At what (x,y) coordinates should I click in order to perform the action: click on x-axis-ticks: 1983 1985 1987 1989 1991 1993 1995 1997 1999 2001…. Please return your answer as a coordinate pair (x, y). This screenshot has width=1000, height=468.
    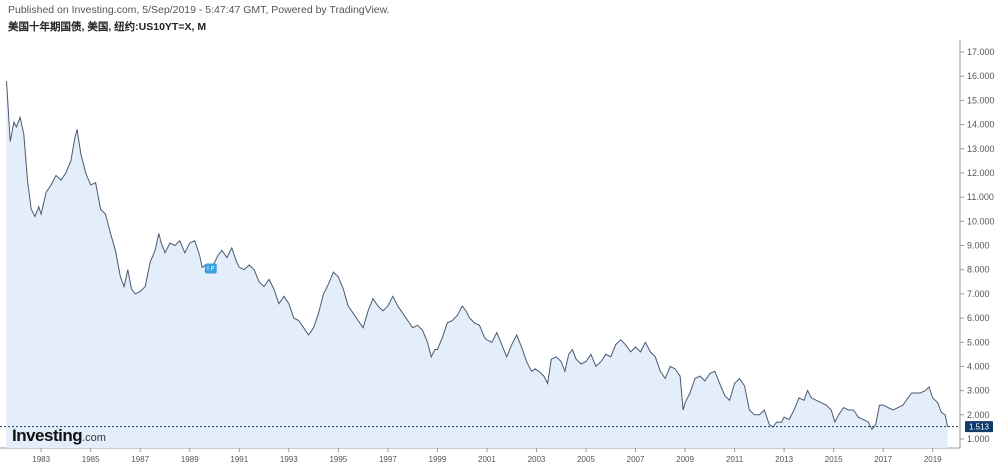
    Looking at the image, I should click on (487, 456).